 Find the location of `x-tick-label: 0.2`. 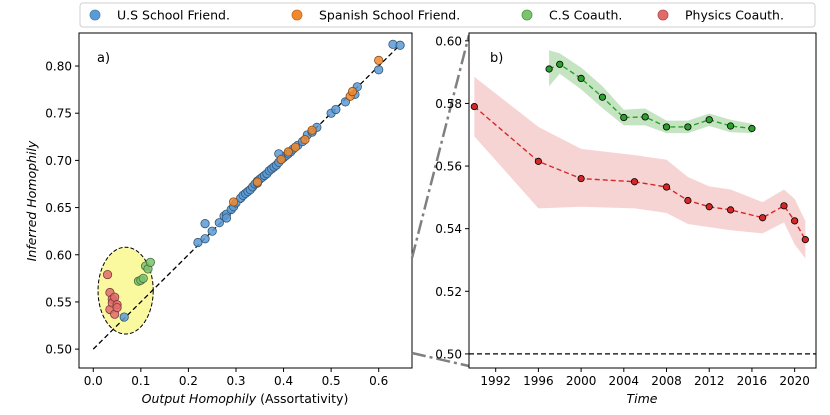

x-tick-label: 0.2 is located at coordinates (188, 381).